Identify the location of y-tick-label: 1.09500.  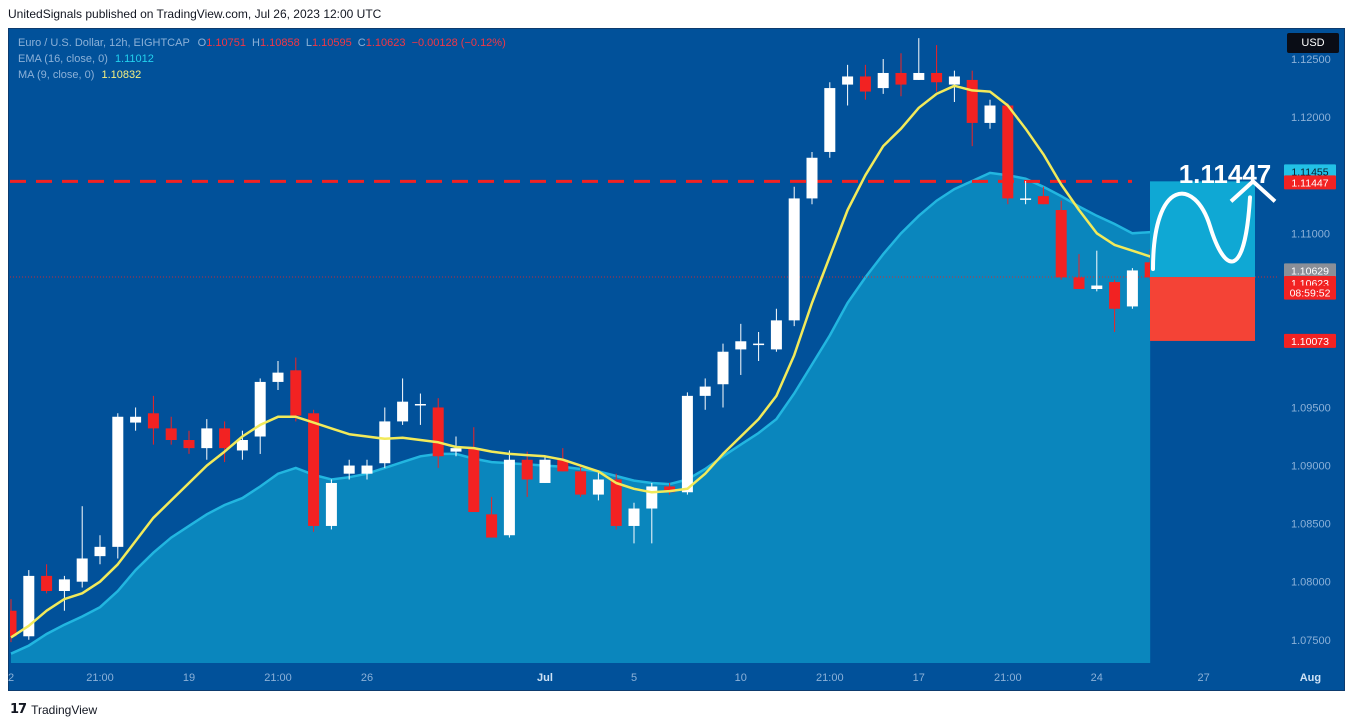
(1311, 408).